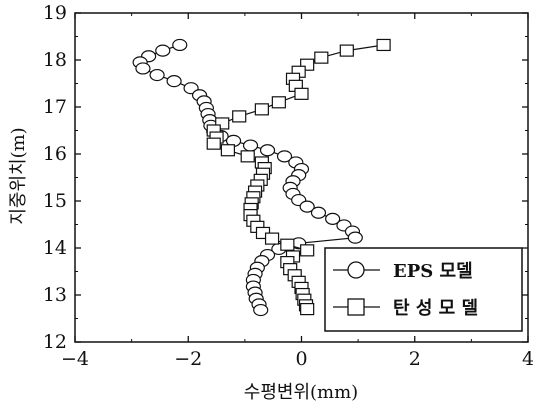 The image size is (533, 406). I want to click on x-tick-label: 0, so click(301, 359).